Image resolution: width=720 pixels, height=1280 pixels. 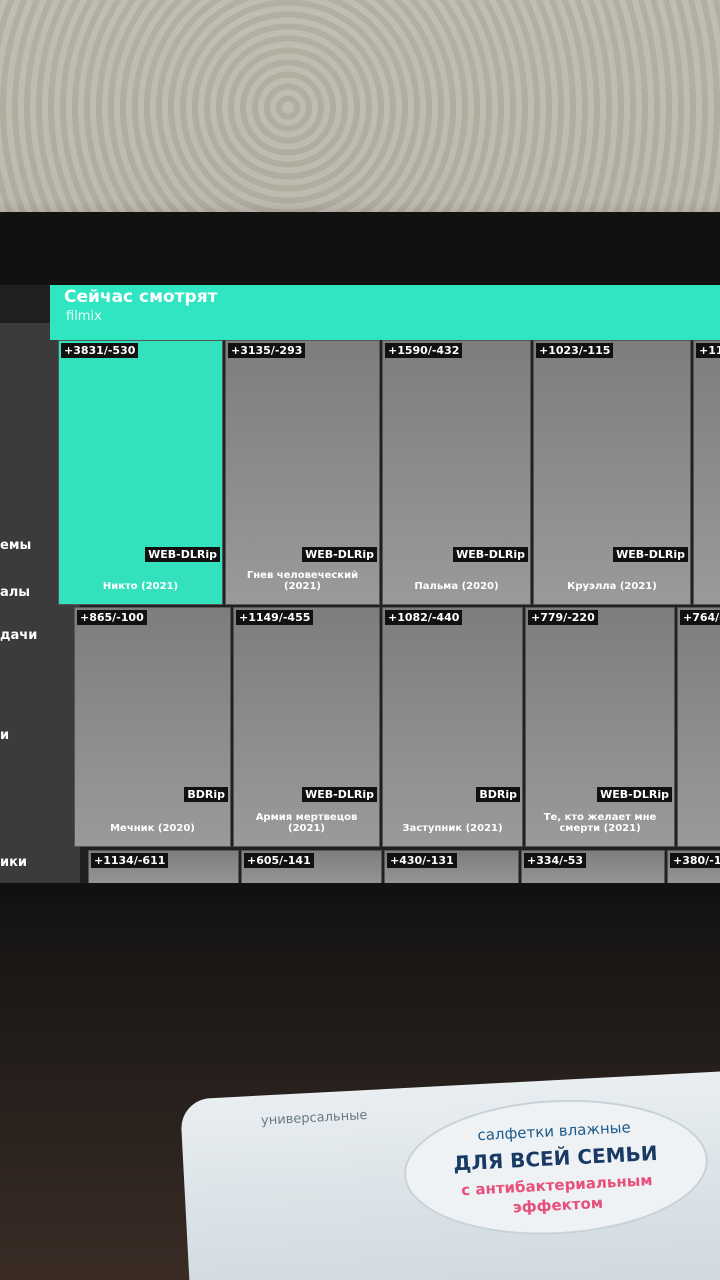 What do you see at coordinates (279, 860) in the screenshot?
I see `rating: +605/-141` at bounding box center [279, 860].